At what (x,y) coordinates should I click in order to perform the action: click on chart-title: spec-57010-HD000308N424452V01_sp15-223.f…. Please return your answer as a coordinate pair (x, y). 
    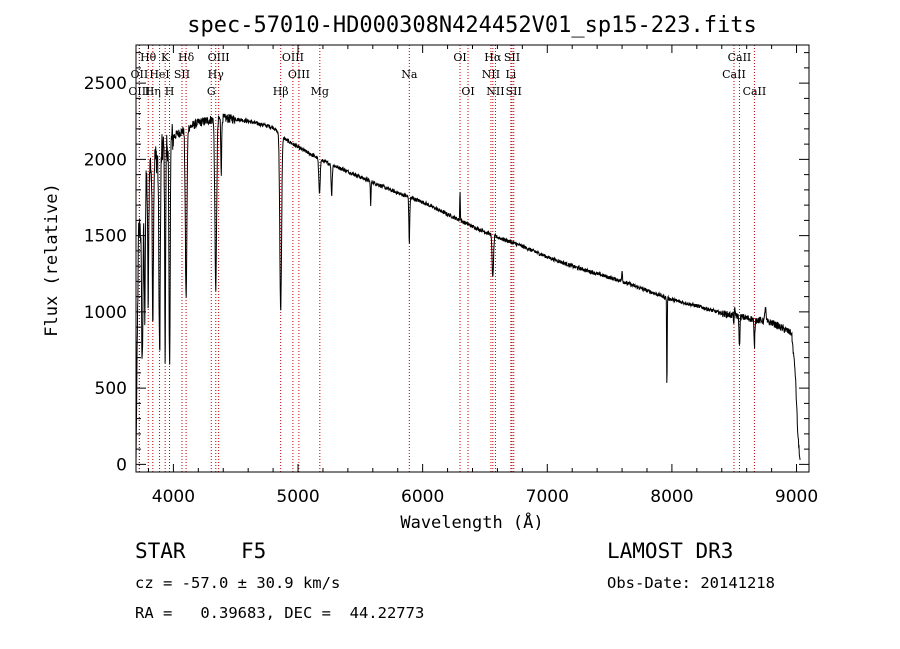
    Looking at the image, I should click on (472, 25).